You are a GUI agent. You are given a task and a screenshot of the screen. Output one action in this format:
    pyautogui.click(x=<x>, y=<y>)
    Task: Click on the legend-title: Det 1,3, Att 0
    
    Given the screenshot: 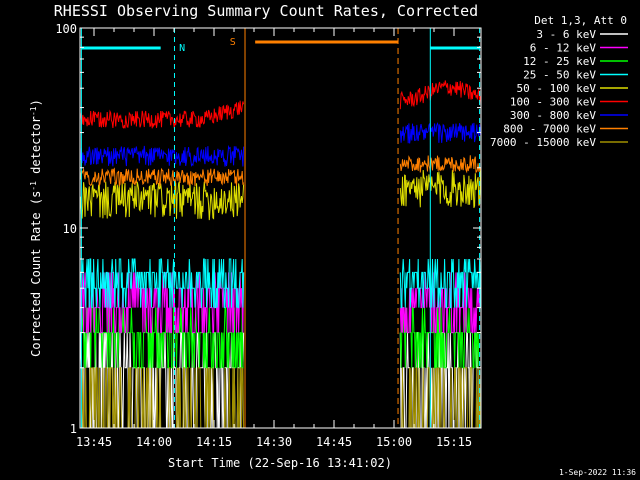 What is the action you would take?
    pyautogui.click(x=580, y=20)
    